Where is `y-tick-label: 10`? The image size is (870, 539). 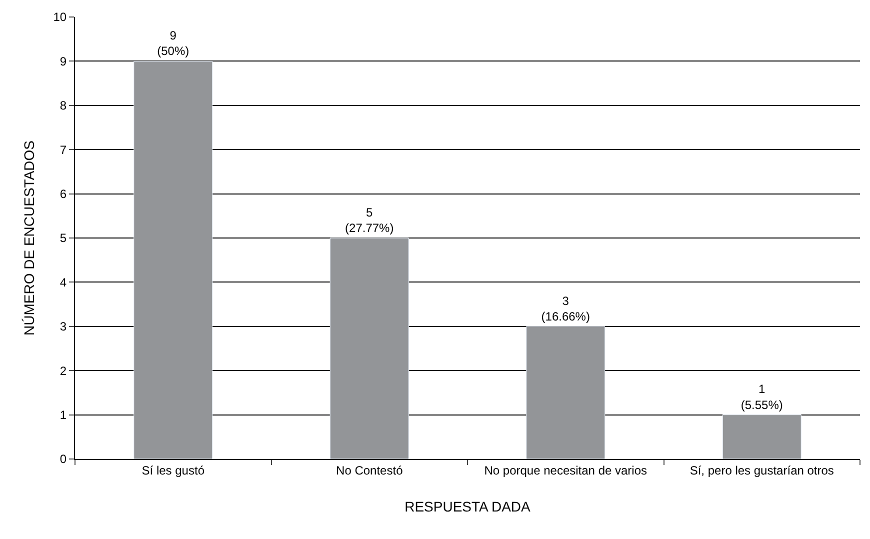
y-tick-label: 10 is located at coordinates (60, 17).